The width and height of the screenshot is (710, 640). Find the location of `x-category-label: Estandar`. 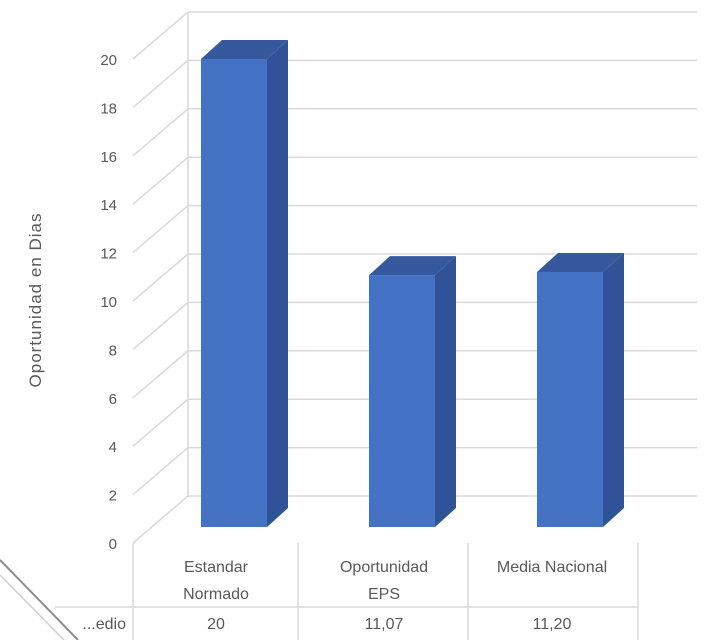

x-category-label: Estandar is located at coordinates (216, 567).